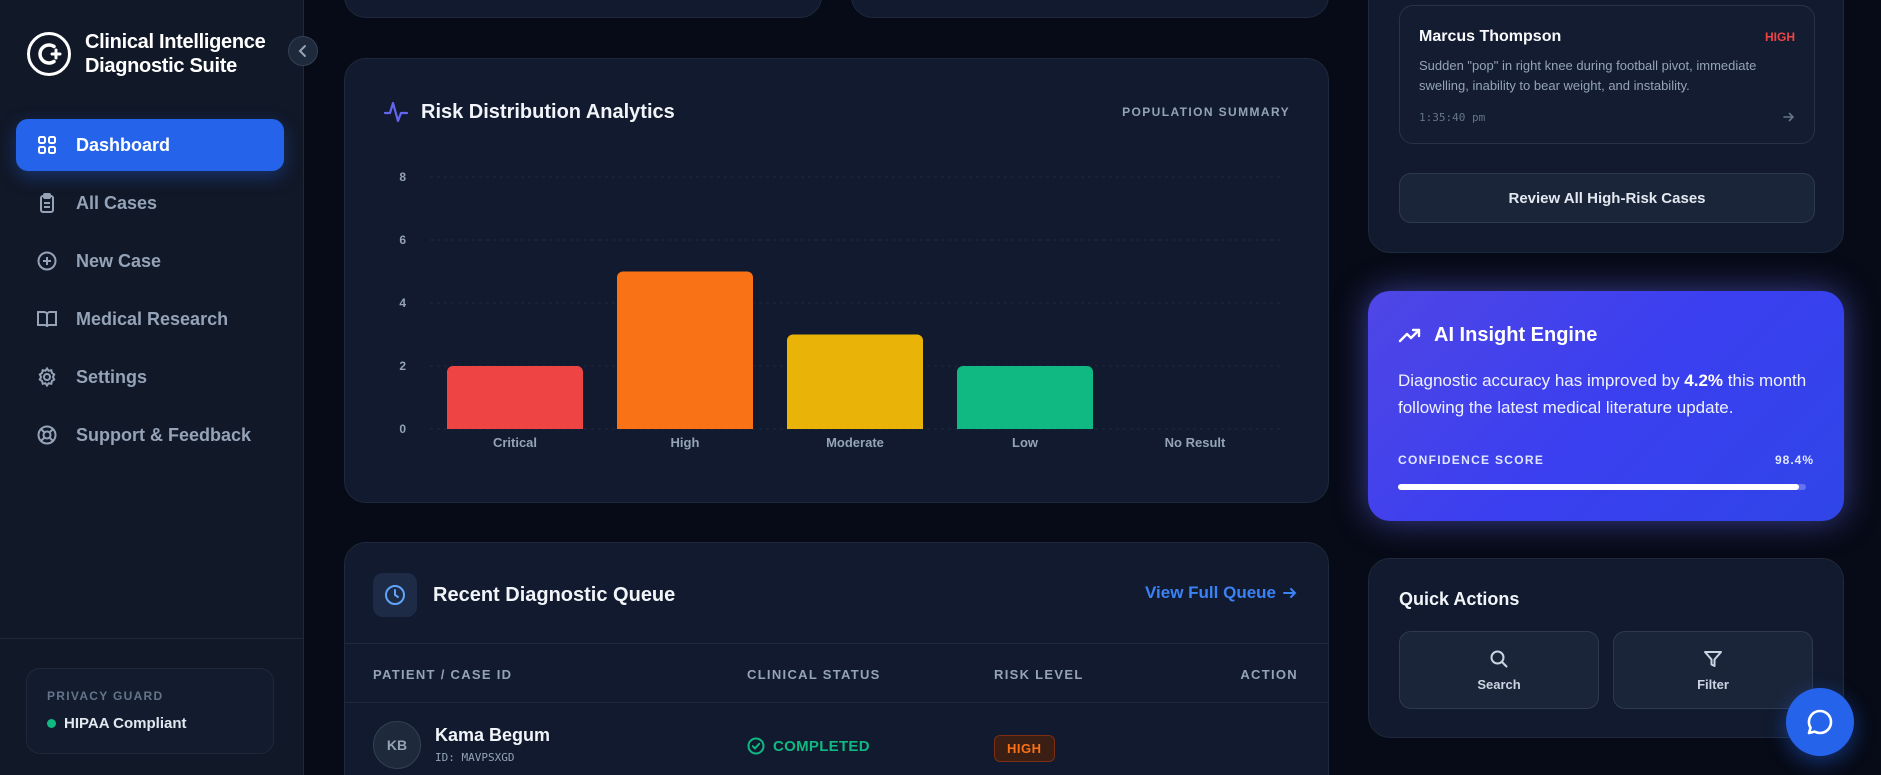  I want to click on case-risk-level: HIGH, so click(1780, 37).